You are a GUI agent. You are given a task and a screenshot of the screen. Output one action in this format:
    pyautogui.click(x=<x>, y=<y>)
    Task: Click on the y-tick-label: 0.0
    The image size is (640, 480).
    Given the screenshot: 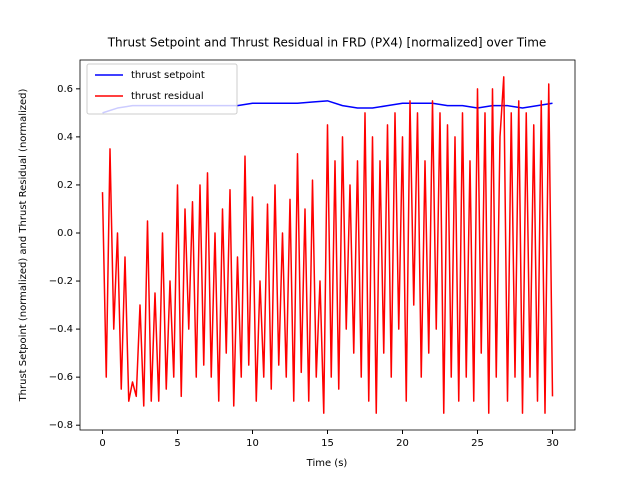 What is the action you would take?
    pyautogui.click(x=65, y=233)
    